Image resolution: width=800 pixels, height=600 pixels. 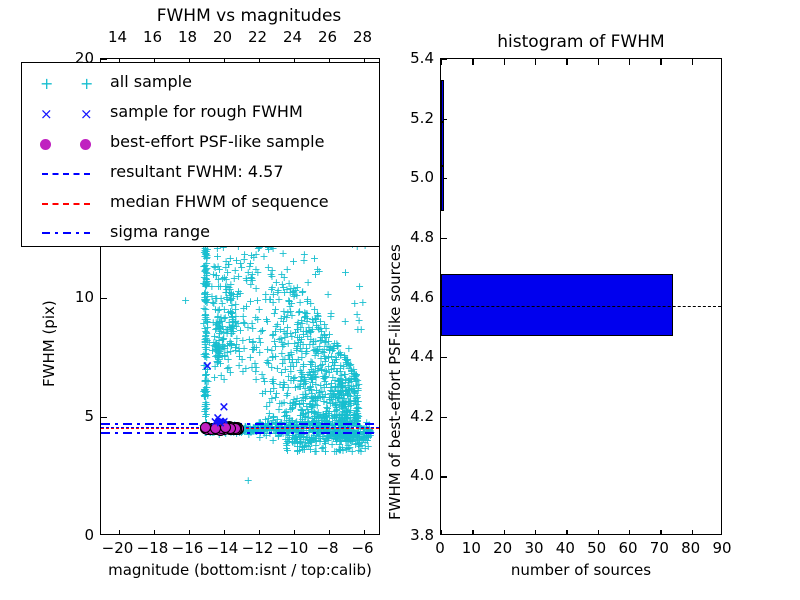 What do you see at coordinates (86, 114) in the screenshot?
I see `legend-x-marker-1: ×` at bounding box center [86, 114].